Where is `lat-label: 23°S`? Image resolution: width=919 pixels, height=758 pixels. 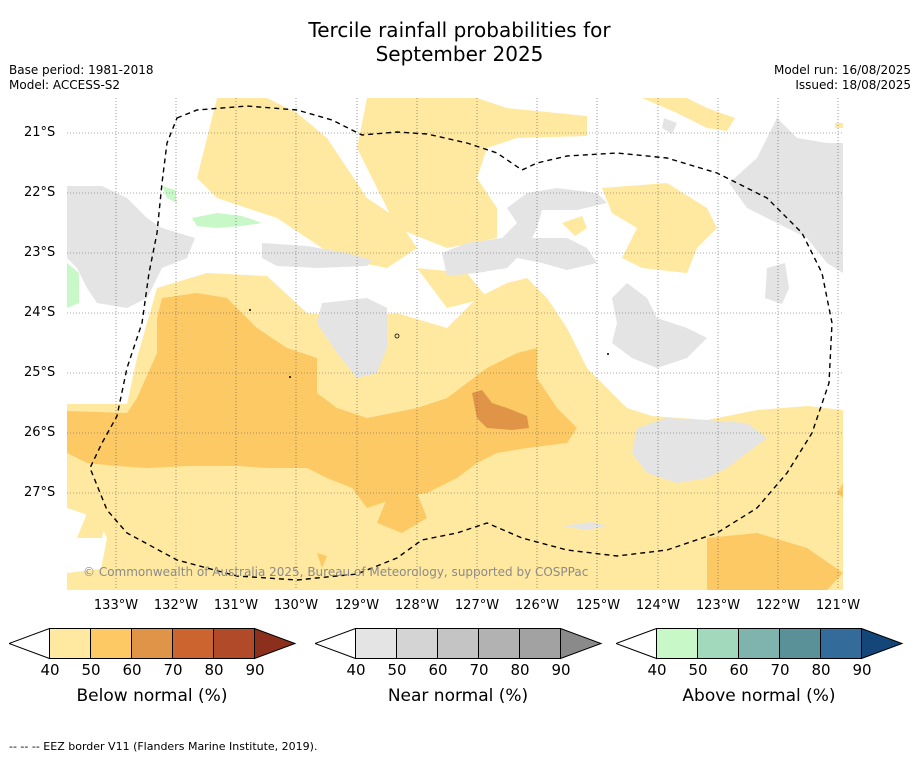 lat-label: 23°S is located at coordinates (40, 252).